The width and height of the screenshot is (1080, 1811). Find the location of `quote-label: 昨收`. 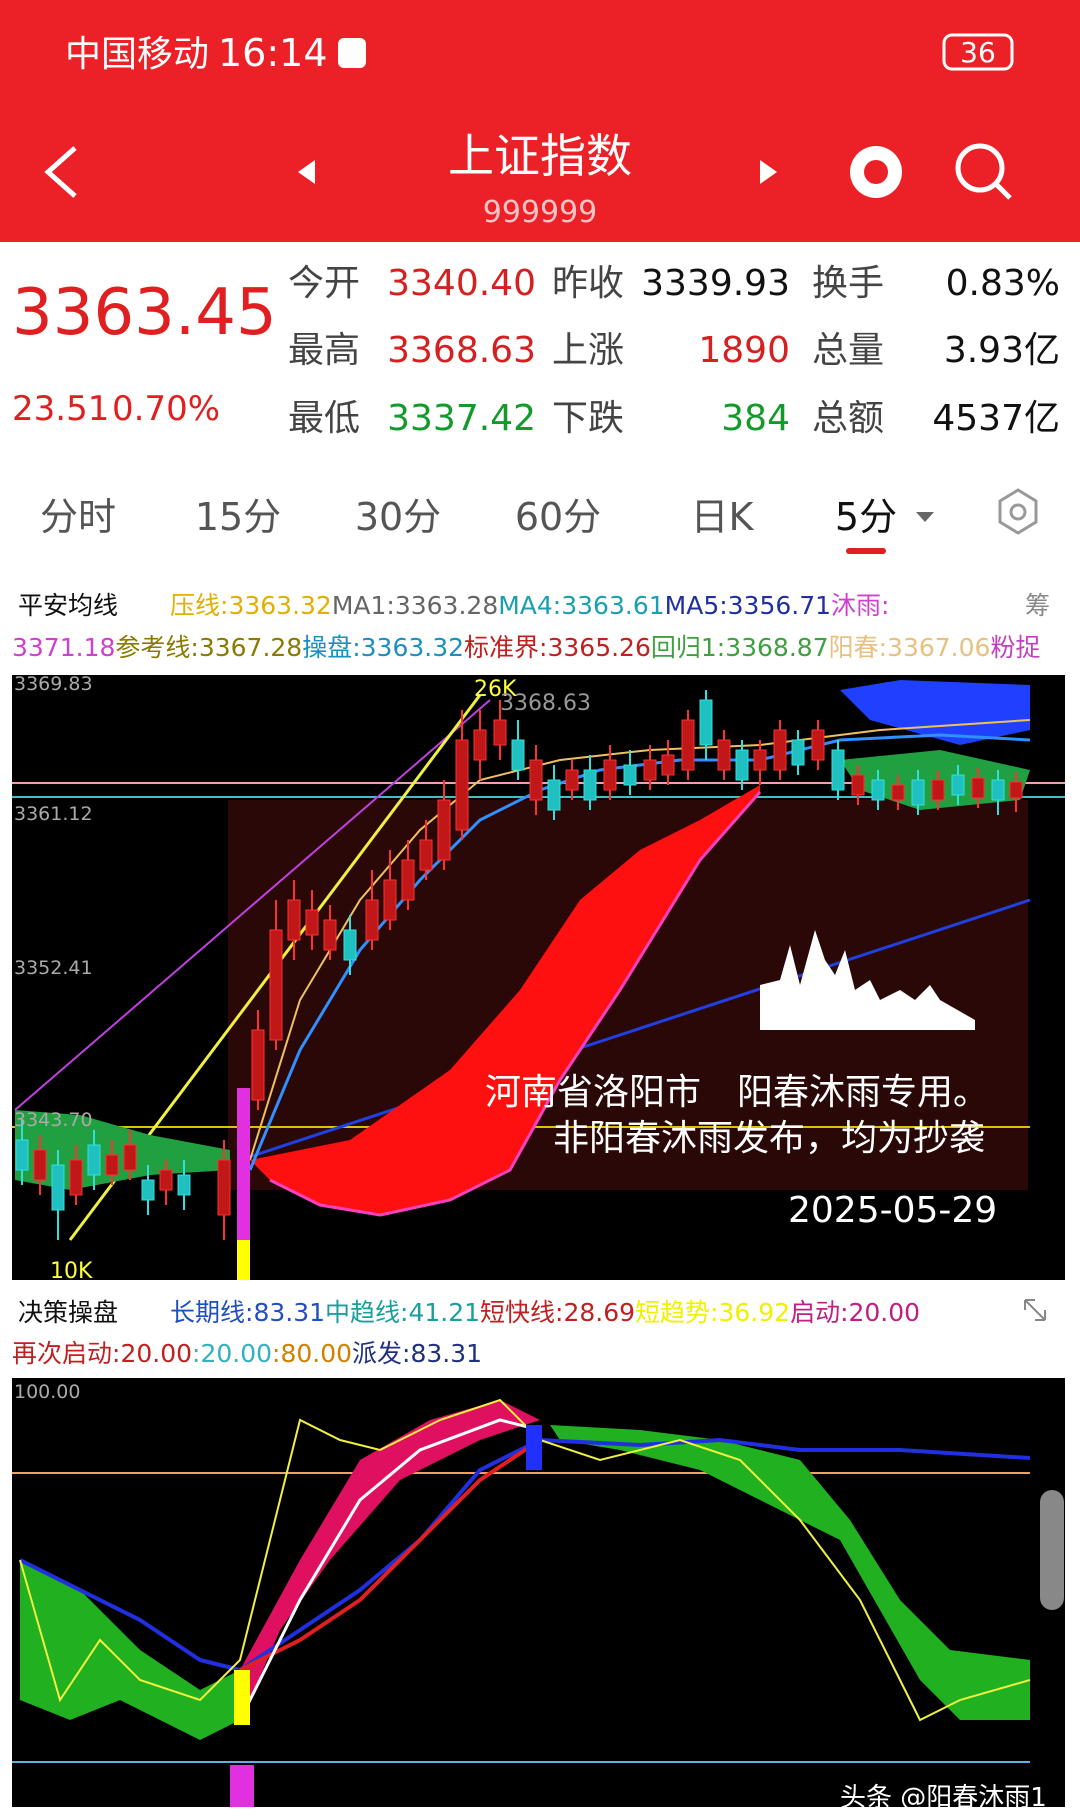

quote-label: 昨收 is located at coordinates (588, 283).